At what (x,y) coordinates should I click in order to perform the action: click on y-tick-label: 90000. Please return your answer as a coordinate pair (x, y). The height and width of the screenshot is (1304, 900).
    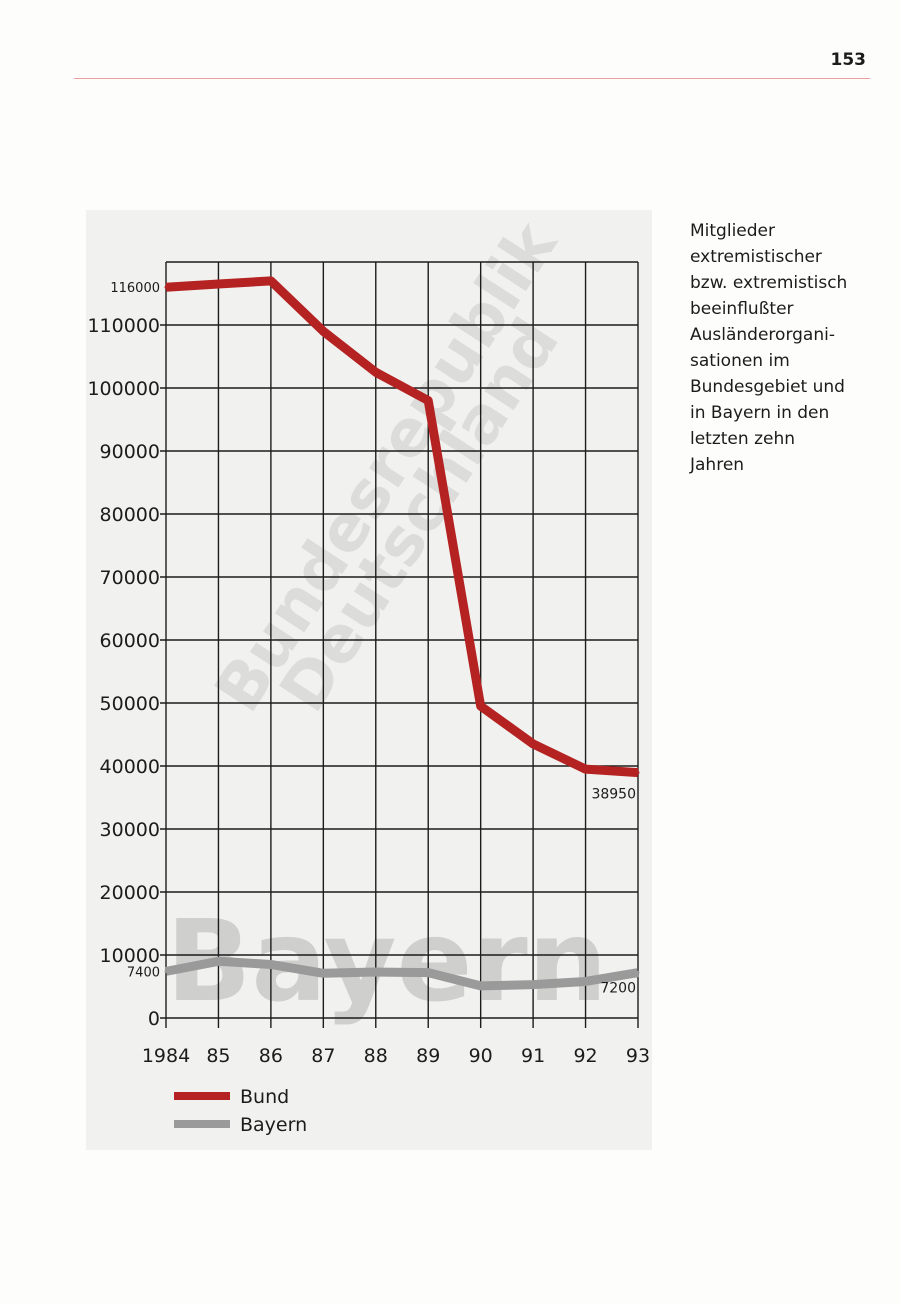
    Looking at the image, I should click on (130, 452).